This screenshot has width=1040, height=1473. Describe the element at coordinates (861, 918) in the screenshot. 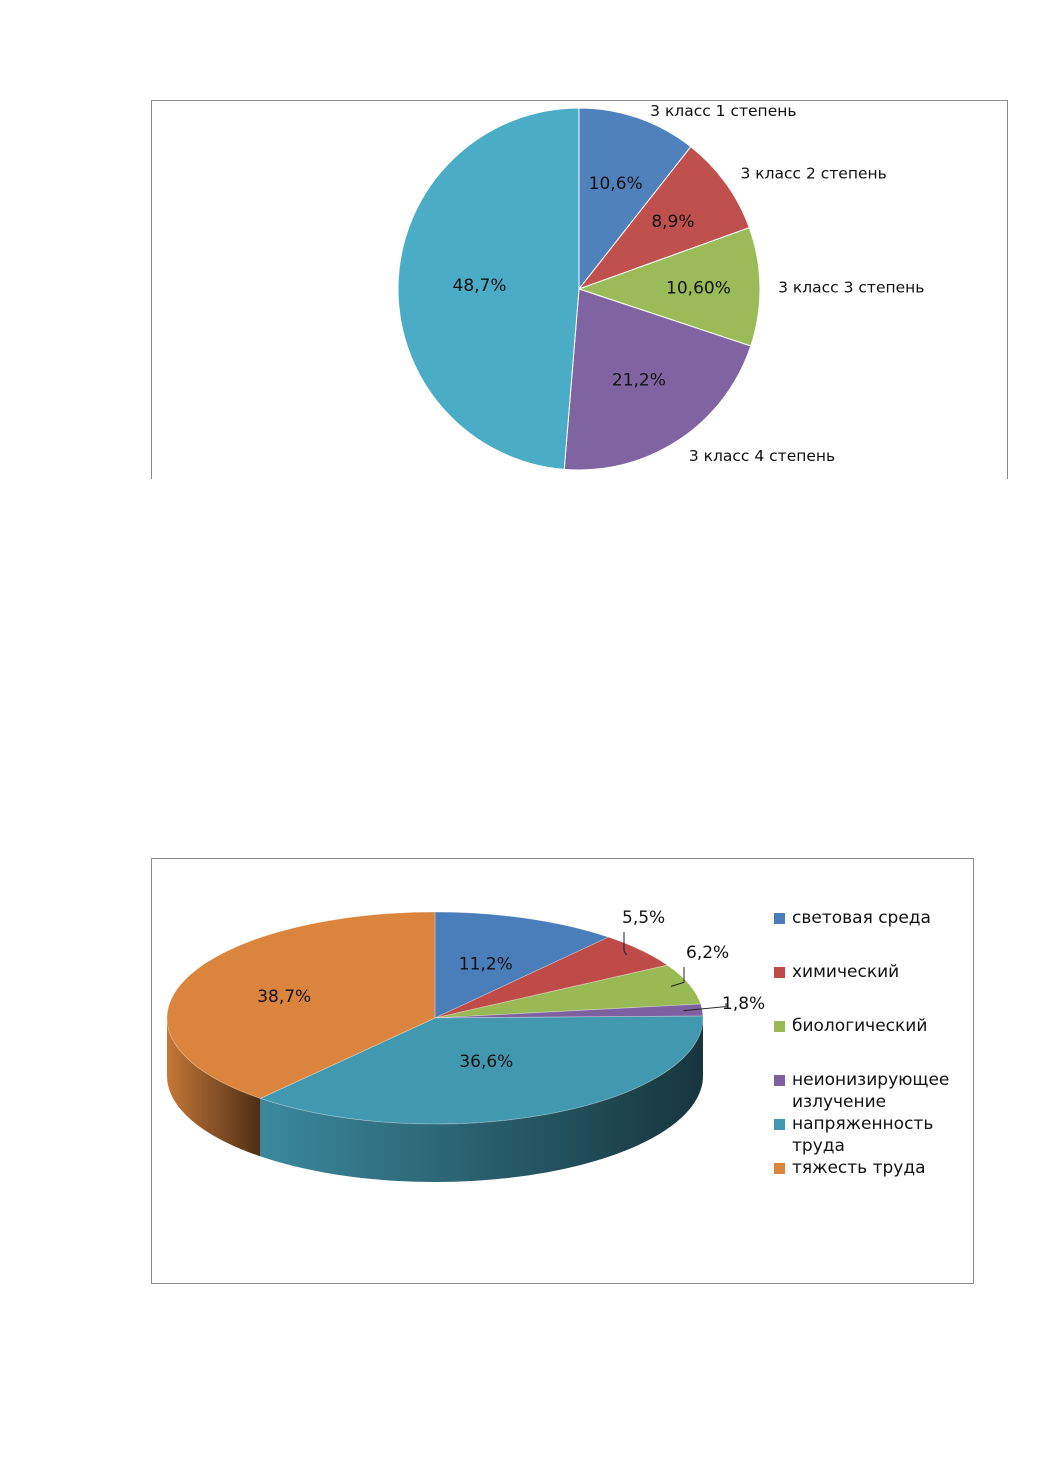

I see `legend-label: световая среда` at that location.